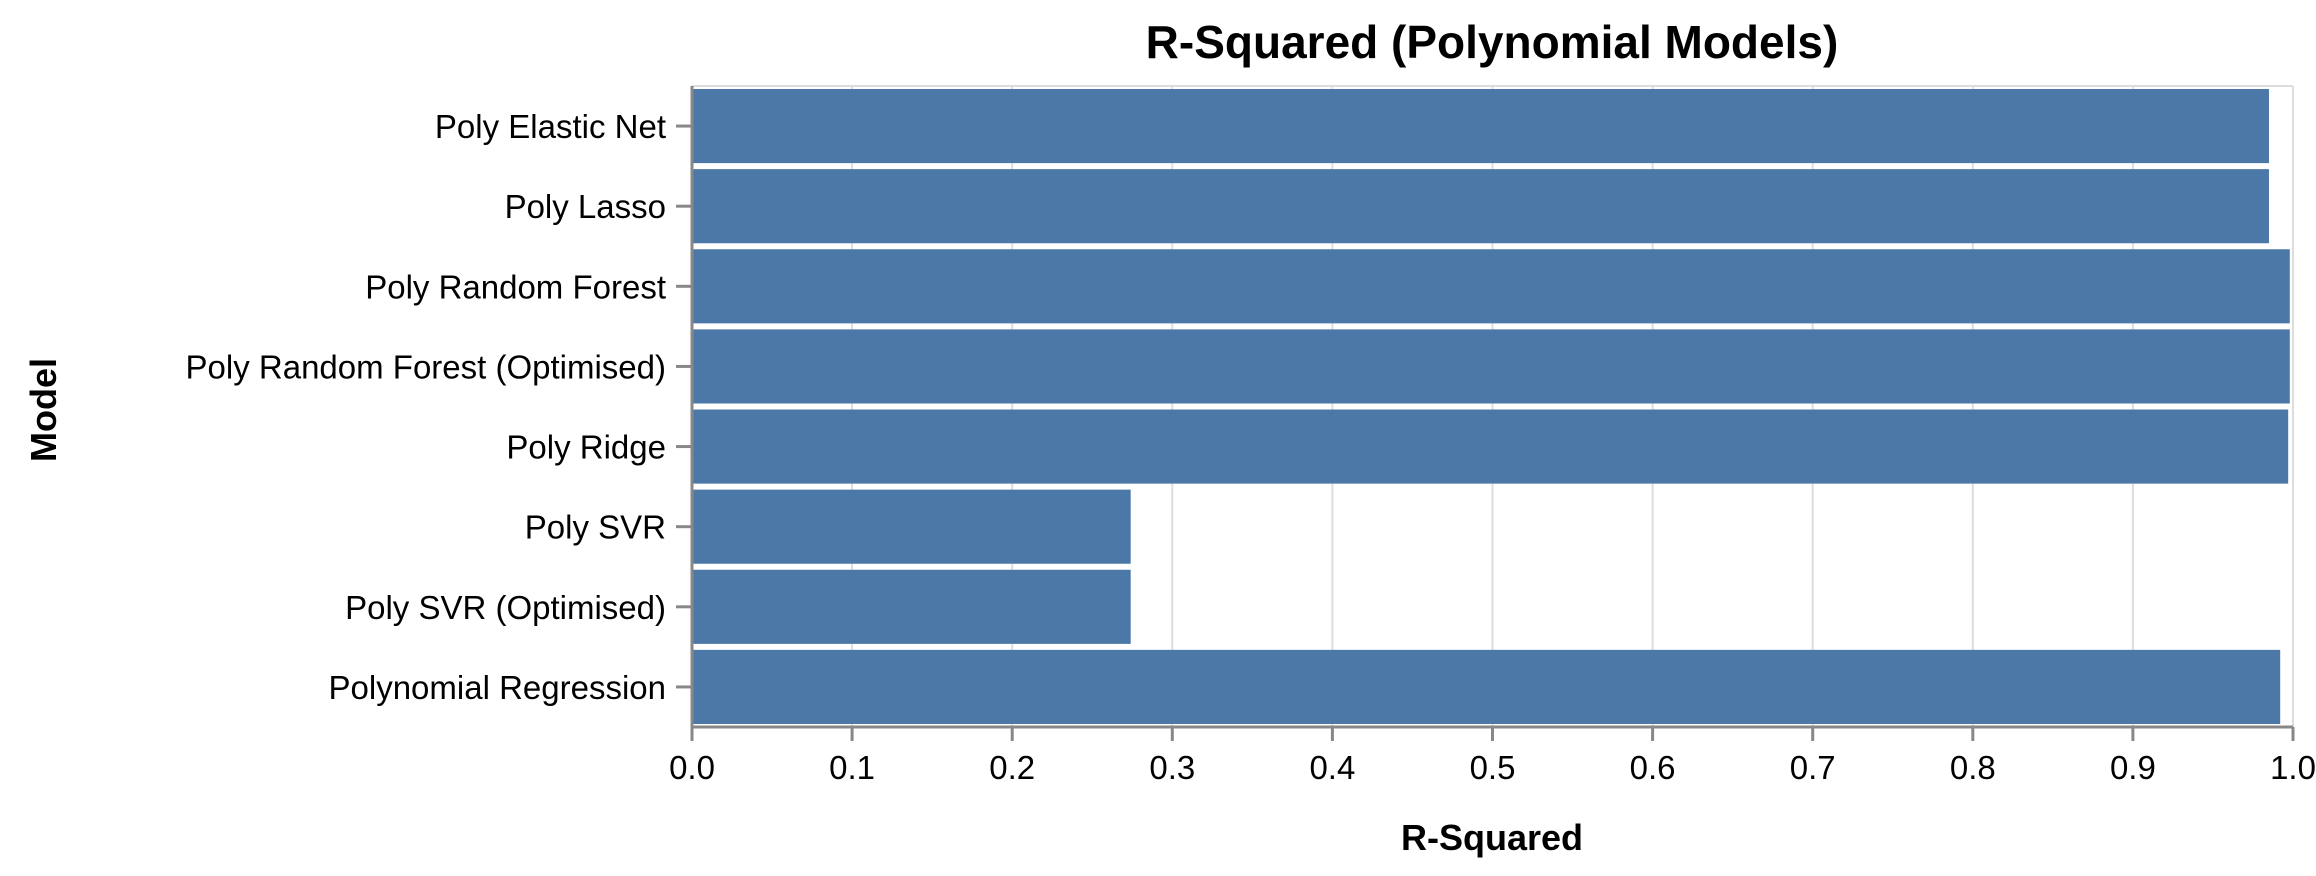  What do you see at coordinates (2133, 767) in the screenshot?
I see `x-tick-label: 0.9` at bounding box center [2133, 767].